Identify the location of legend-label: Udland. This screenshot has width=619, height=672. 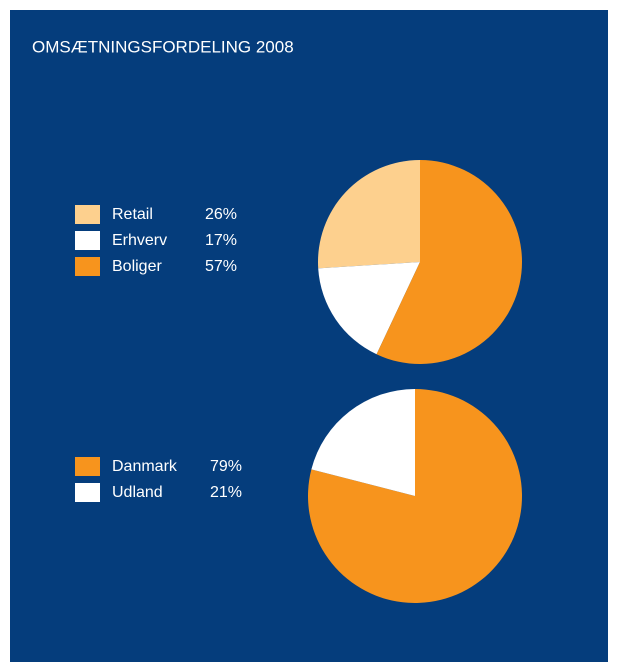
(137, 492).